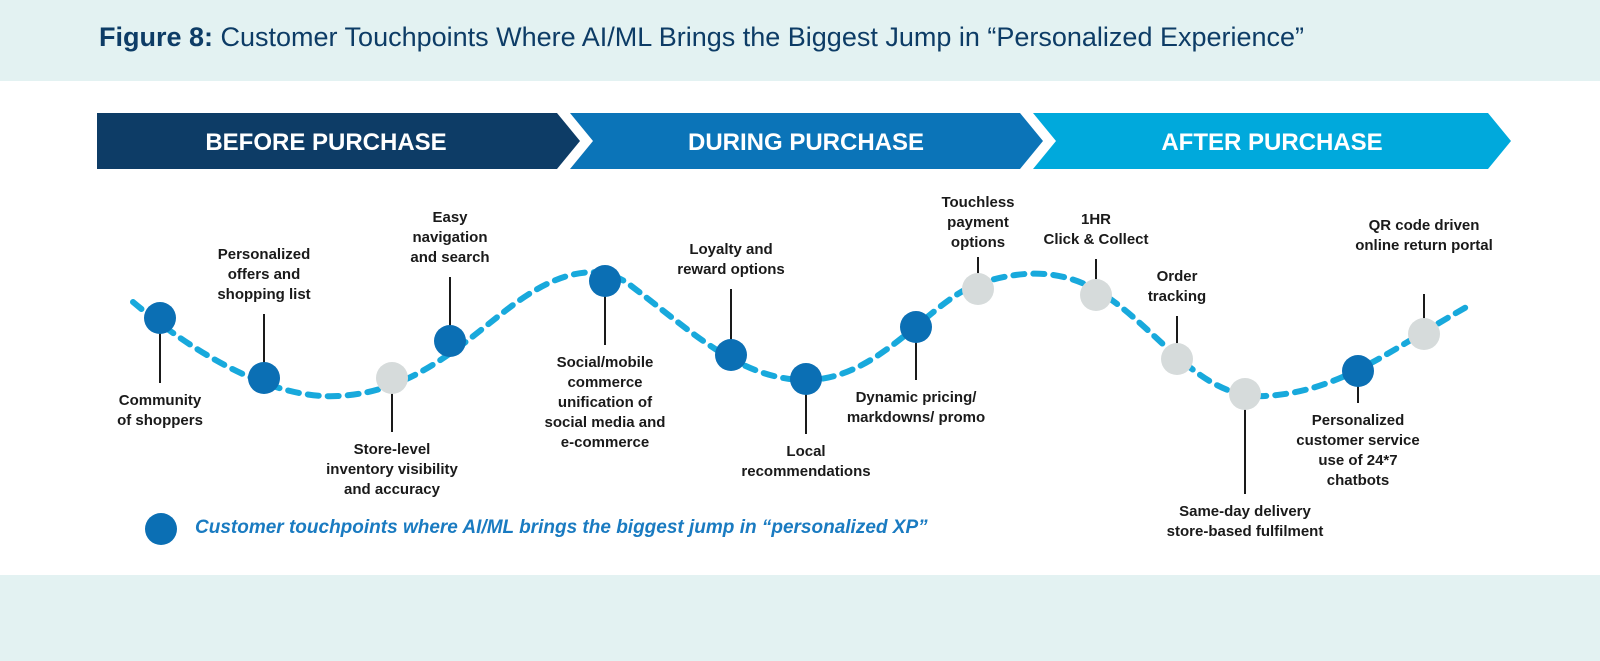 This screenshot has width=1600, height=661. I want to click on touchpoint-label-line: shopping list, so click(263, 294).